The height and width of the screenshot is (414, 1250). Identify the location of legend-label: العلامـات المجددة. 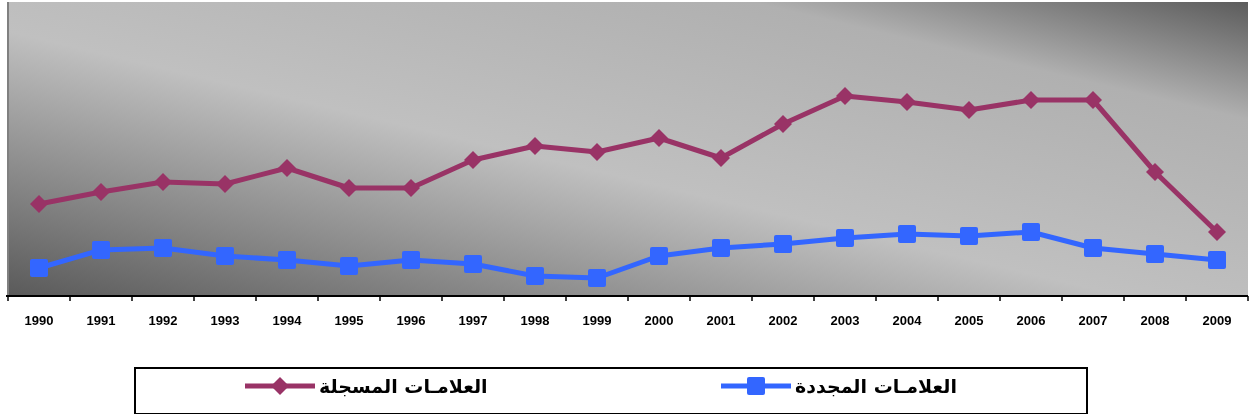
(876, 386).